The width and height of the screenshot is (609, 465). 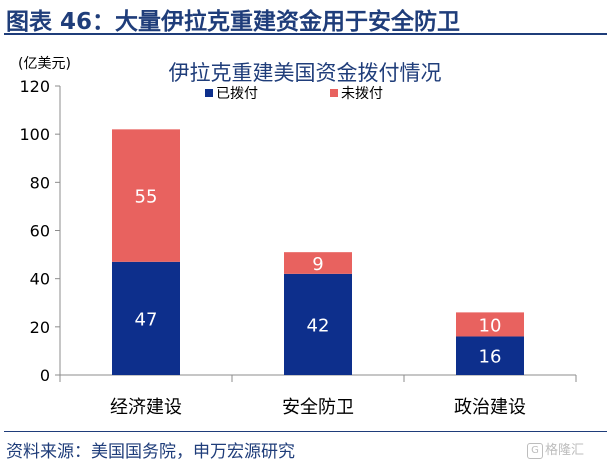 What do you see at coordinates (34, 86) in the screenshot?
I see `y-tick-label: 120` at bounding box center [34, 86].